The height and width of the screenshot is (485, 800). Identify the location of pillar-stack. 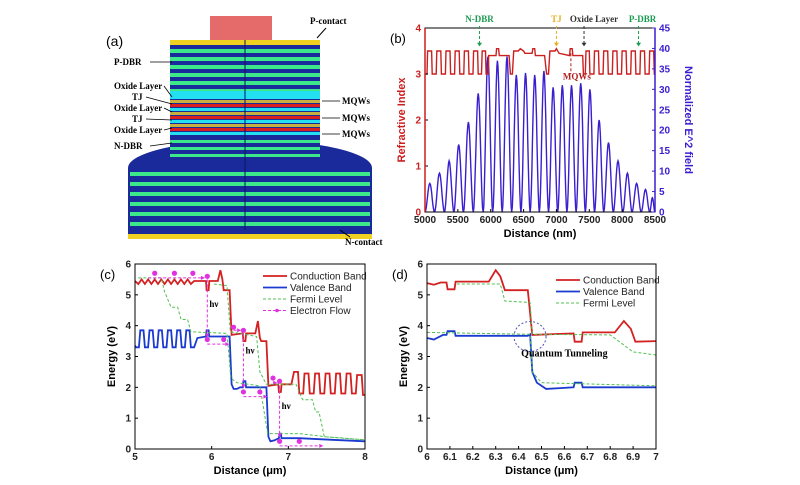
(245, 123).